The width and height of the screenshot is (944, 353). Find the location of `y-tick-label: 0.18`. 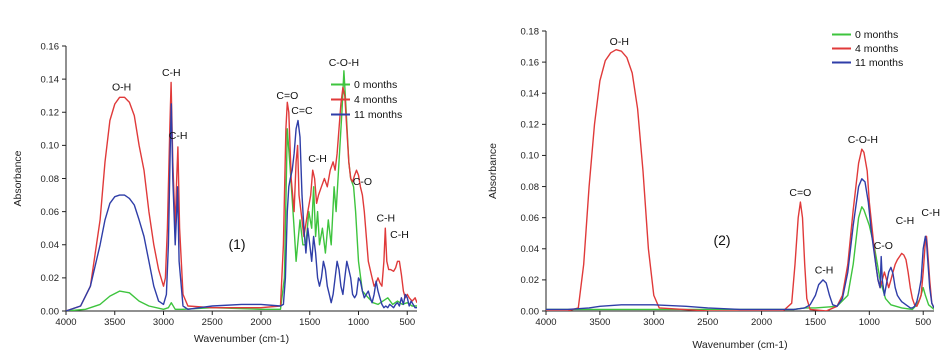

y-tick-label: 0.18 is located at coordinates (530, 31).